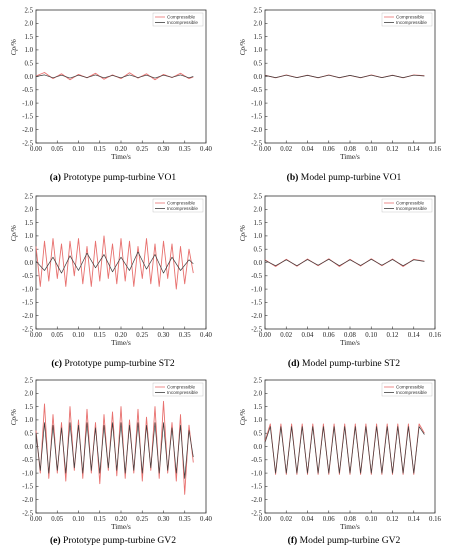 This screenshot has width=453, height=550. What do you see at coordinates (113, 363) in the screenshot?
I see `panel-caption: (c) Prototype pump-turbine ST2` at bounding box center [113, 363].